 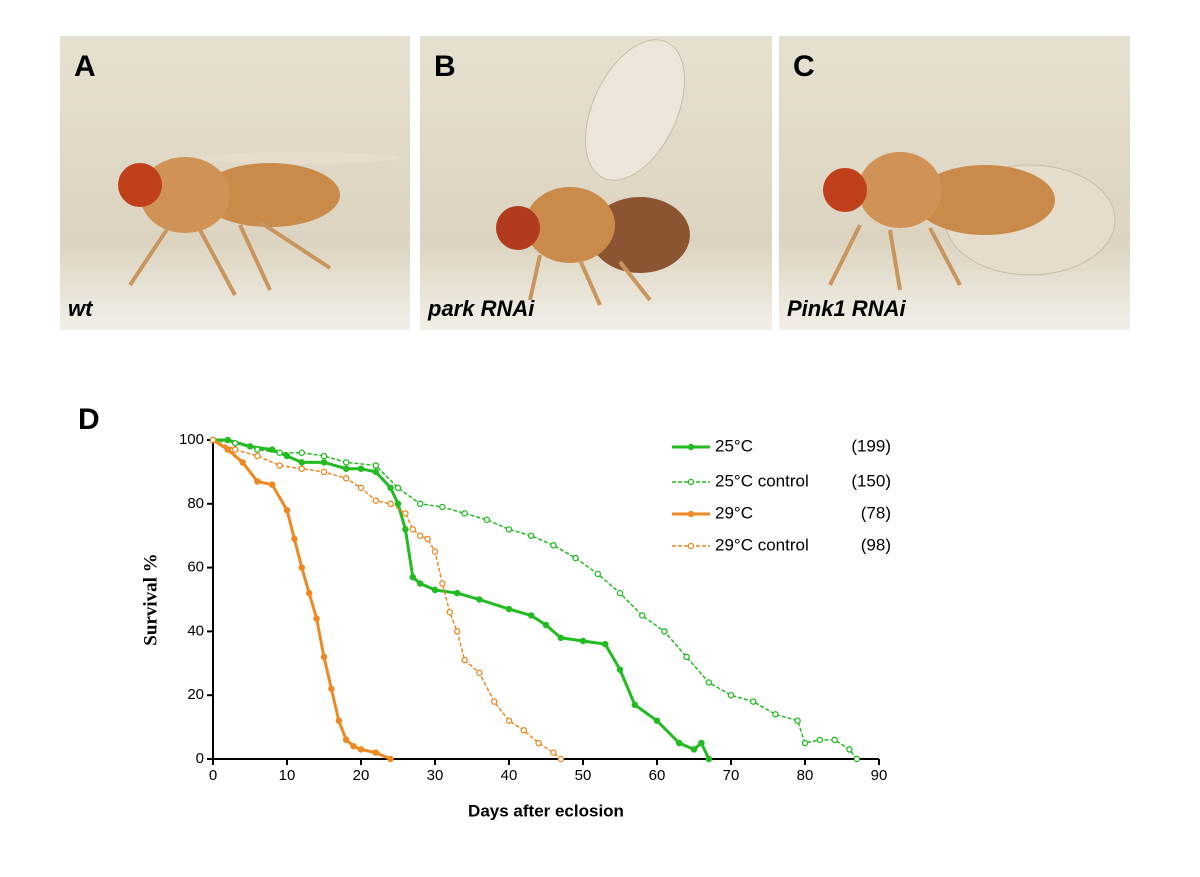 What do you see at coordinates (871, 445) in the screenshot?
I see `legend-count: (199)` at bounding box center [871, 445].